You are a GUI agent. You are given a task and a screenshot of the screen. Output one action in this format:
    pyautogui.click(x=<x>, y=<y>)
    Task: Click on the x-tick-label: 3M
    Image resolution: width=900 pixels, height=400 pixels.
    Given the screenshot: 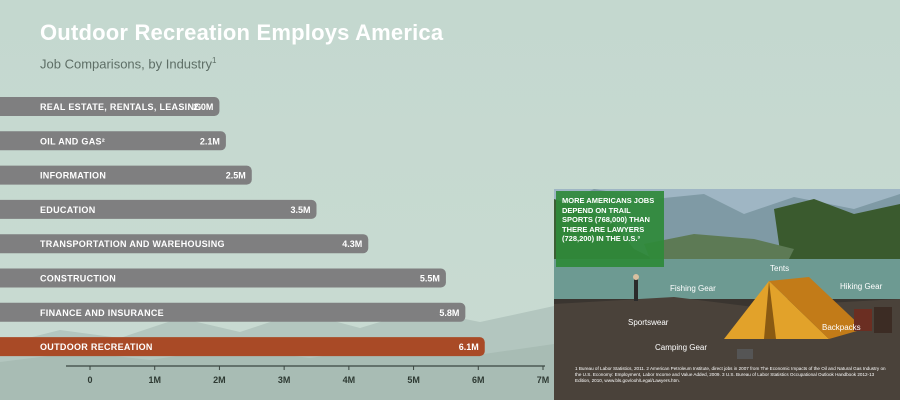 What is the action you would take?
    pyautogui.click(x=284, y=380)
    